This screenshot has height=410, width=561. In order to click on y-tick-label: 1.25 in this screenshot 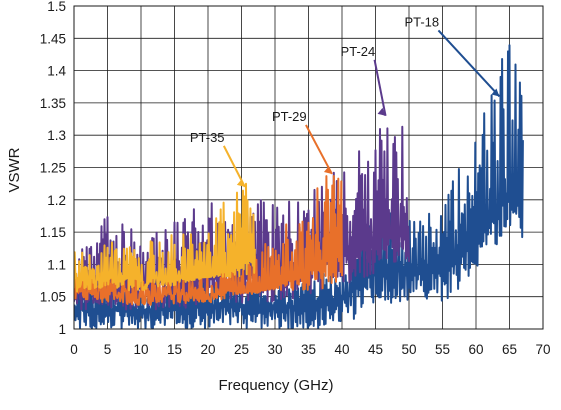, I will do `click(53, 168)`.